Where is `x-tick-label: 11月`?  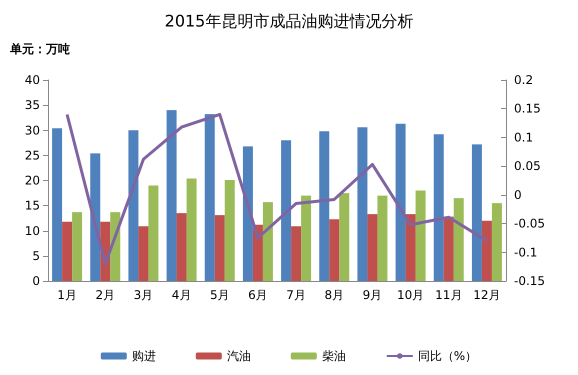 x-tick-label: 11月 is located at coordinates (448, 295).